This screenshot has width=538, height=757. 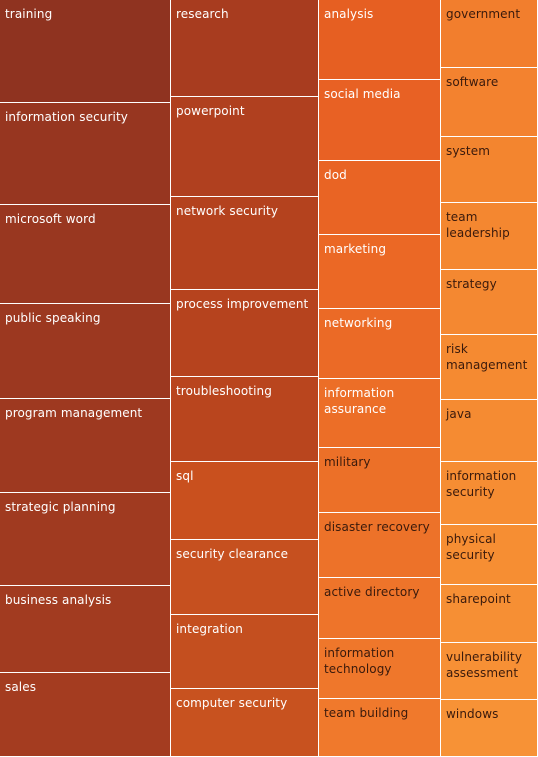 I want to click on treemap-tile-label: program management, so click(x=74, y=413).